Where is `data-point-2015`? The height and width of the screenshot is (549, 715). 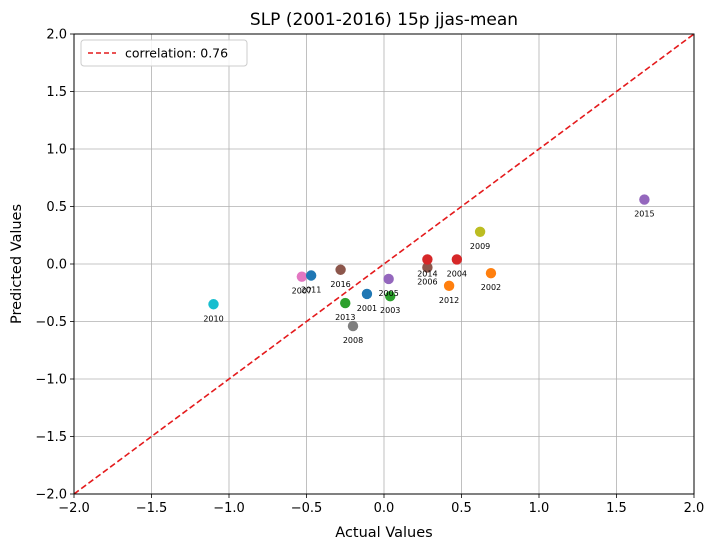
data-point-2015 is located at coordinates (644, 199).